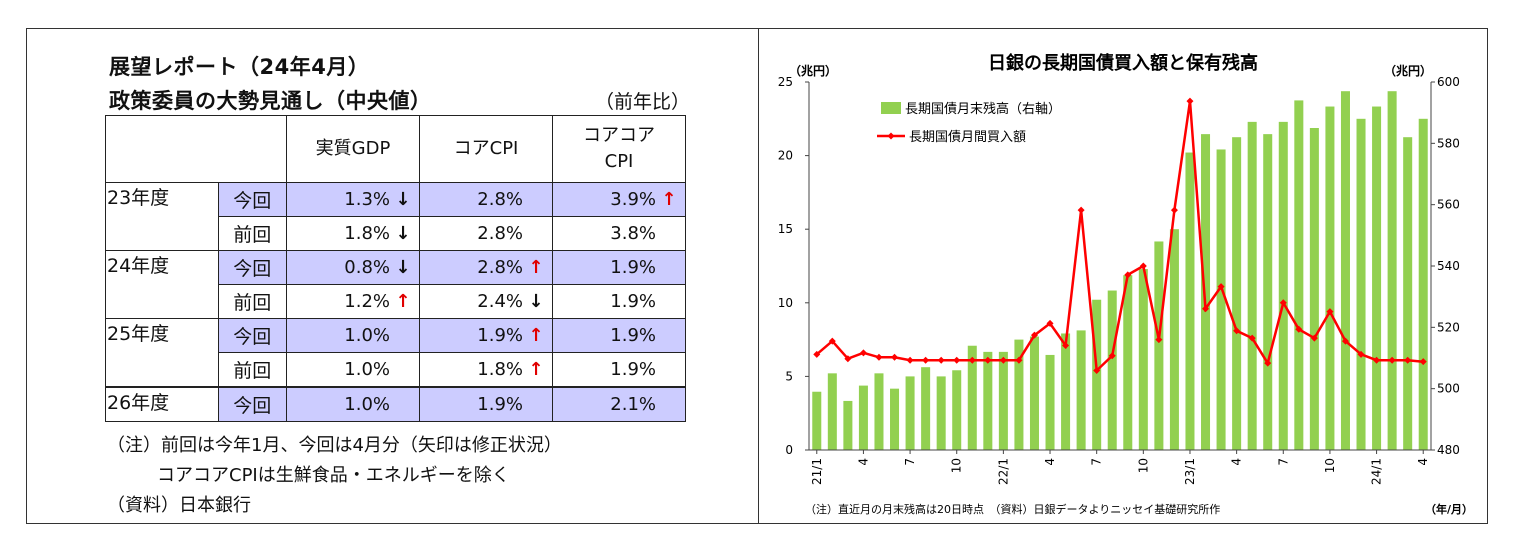 This screenshot has width=1514, height=548. I want to click on value-cpi: 2.8%↓, so click(486, 199).